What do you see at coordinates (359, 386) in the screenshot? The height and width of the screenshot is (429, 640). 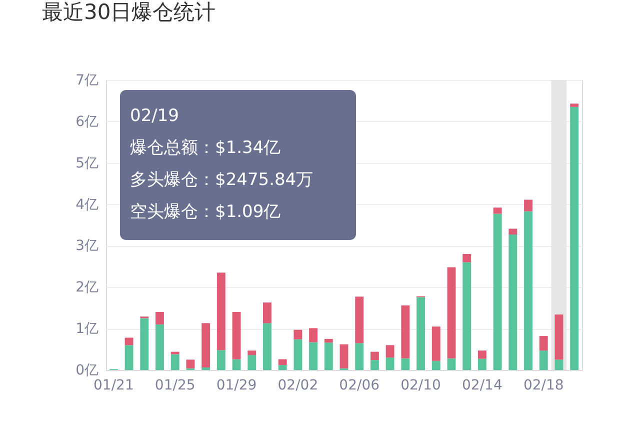 I see `x-tick-label: 02/06` at bounding box center [359, 386].